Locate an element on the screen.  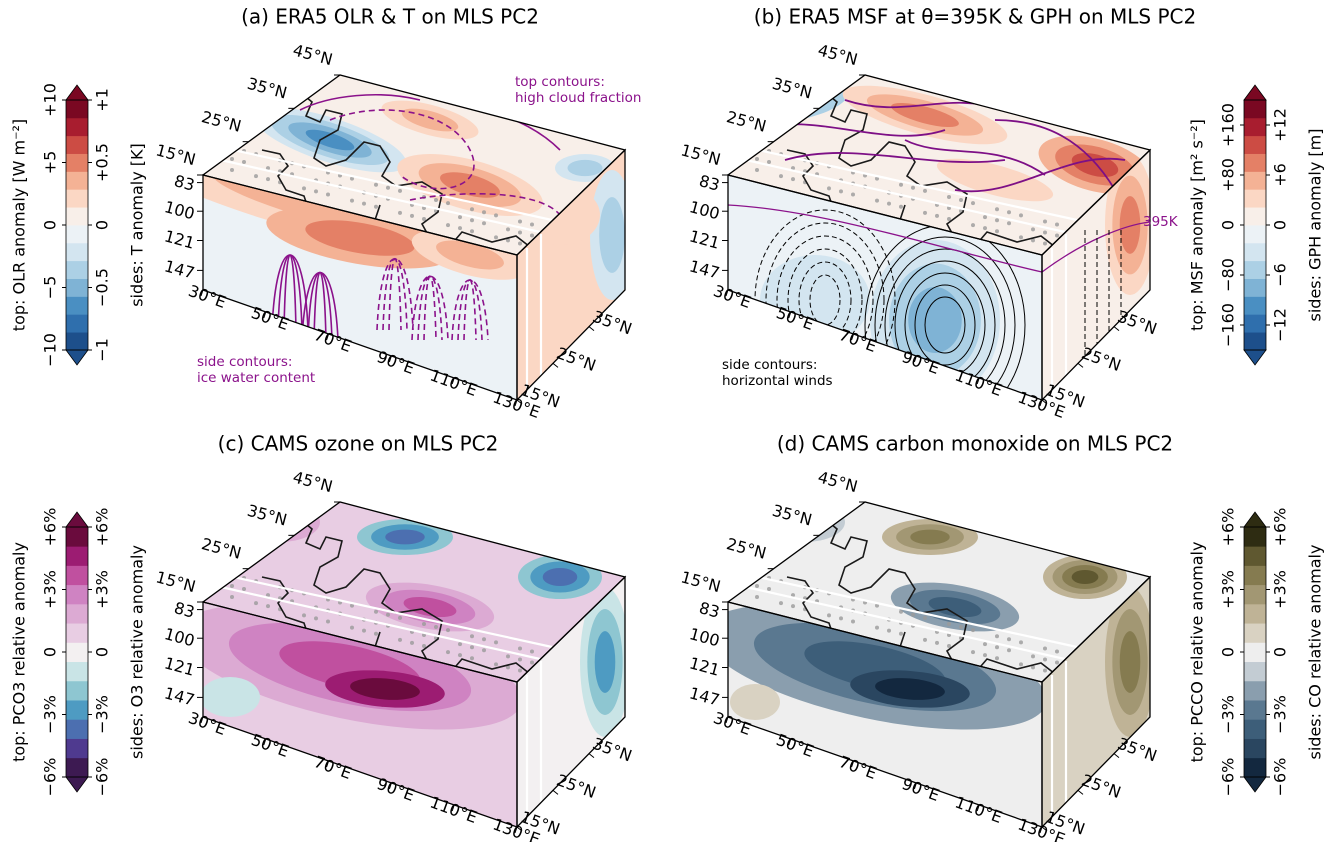
colorbar-label: sides: O3 relative anomaly is located at coordinates (137, 652).